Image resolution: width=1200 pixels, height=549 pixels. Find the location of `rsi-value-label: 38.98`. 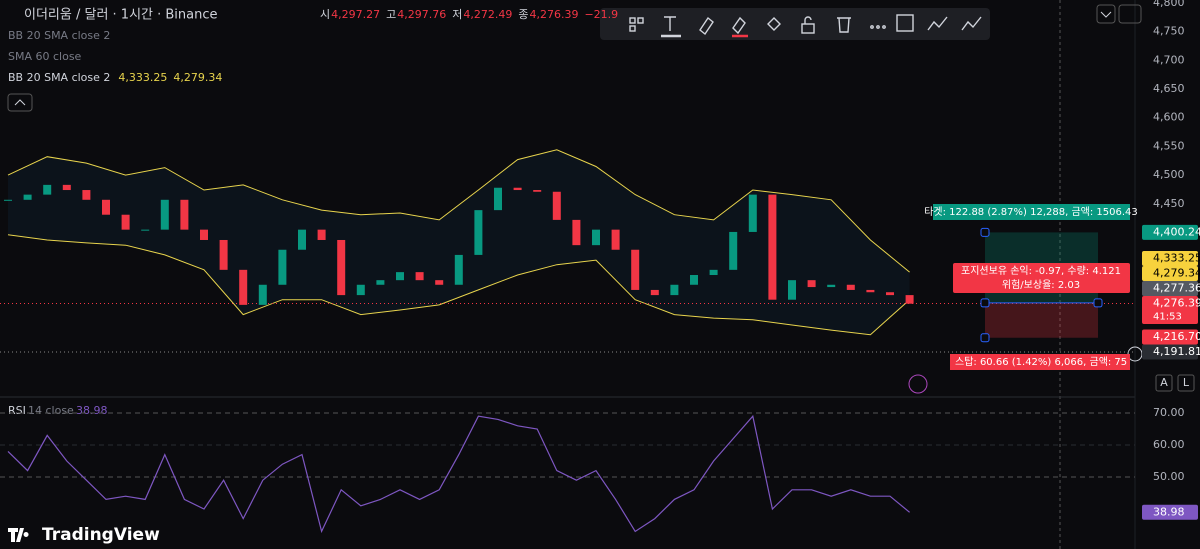

rsi-value-label: 38.98 is located at coordinates (1169, 511).